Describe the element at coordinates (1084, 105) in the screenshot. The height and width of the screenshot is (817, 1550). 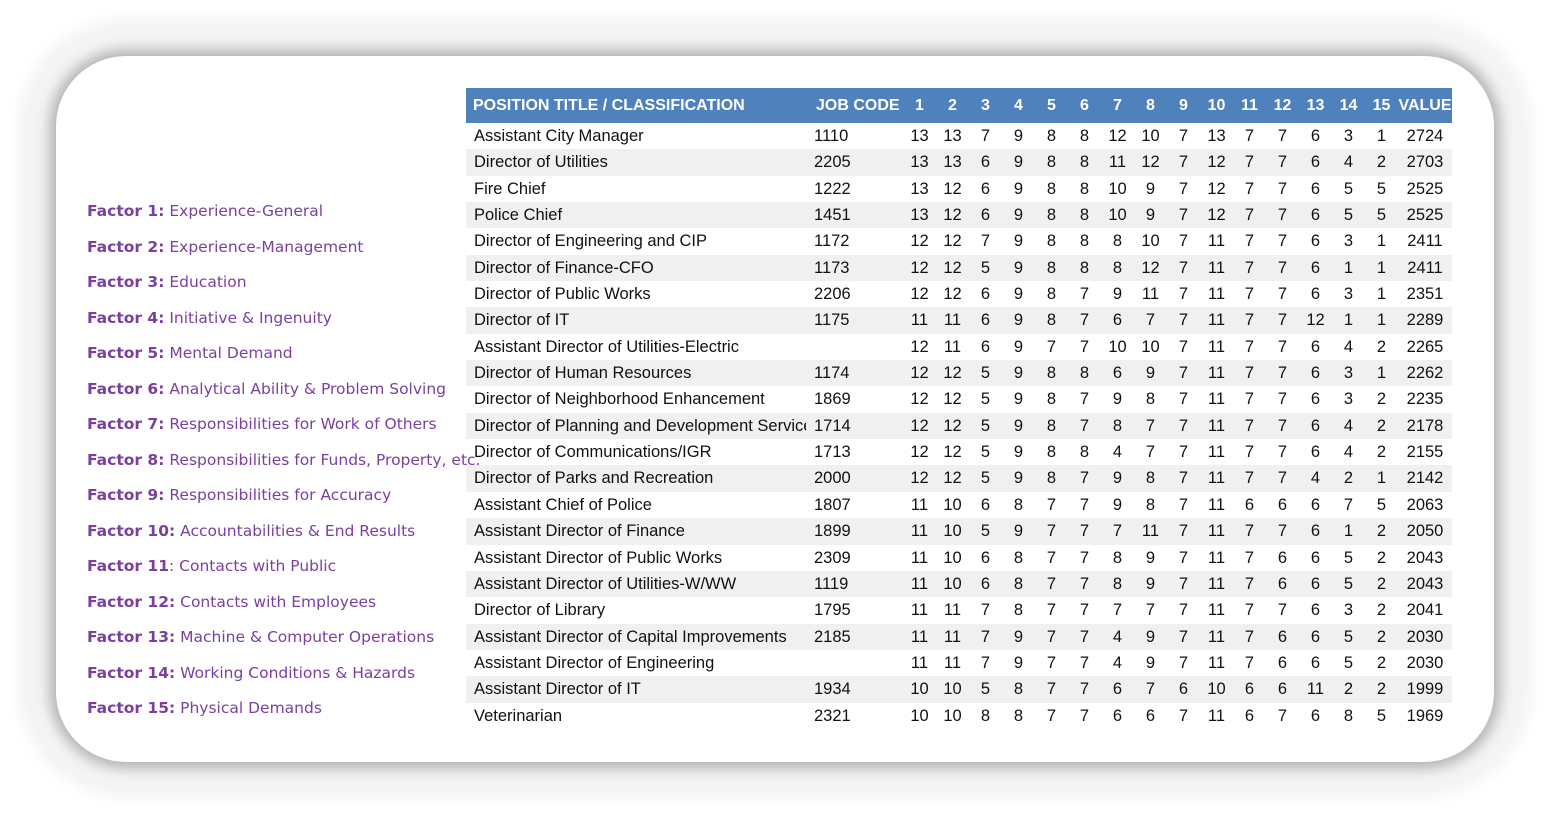
I see `header-factor-6: 6` at that location.